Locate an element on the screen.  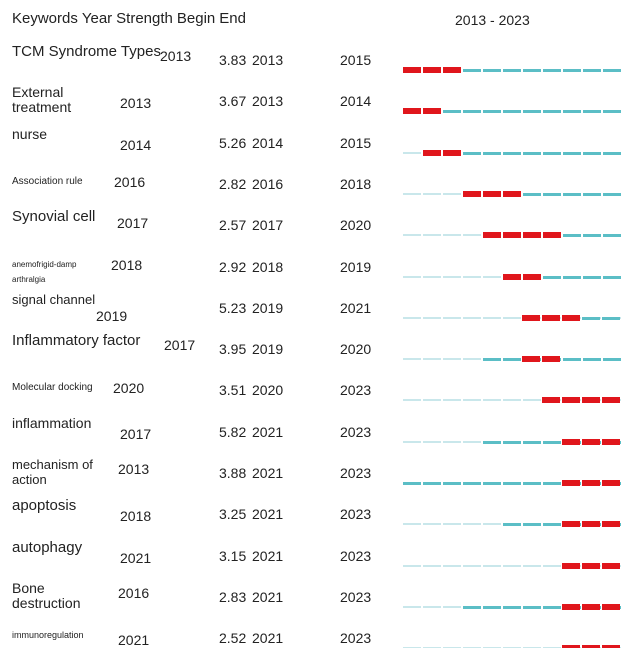
keyword: apoptosis is located at coordinates (44, 506).